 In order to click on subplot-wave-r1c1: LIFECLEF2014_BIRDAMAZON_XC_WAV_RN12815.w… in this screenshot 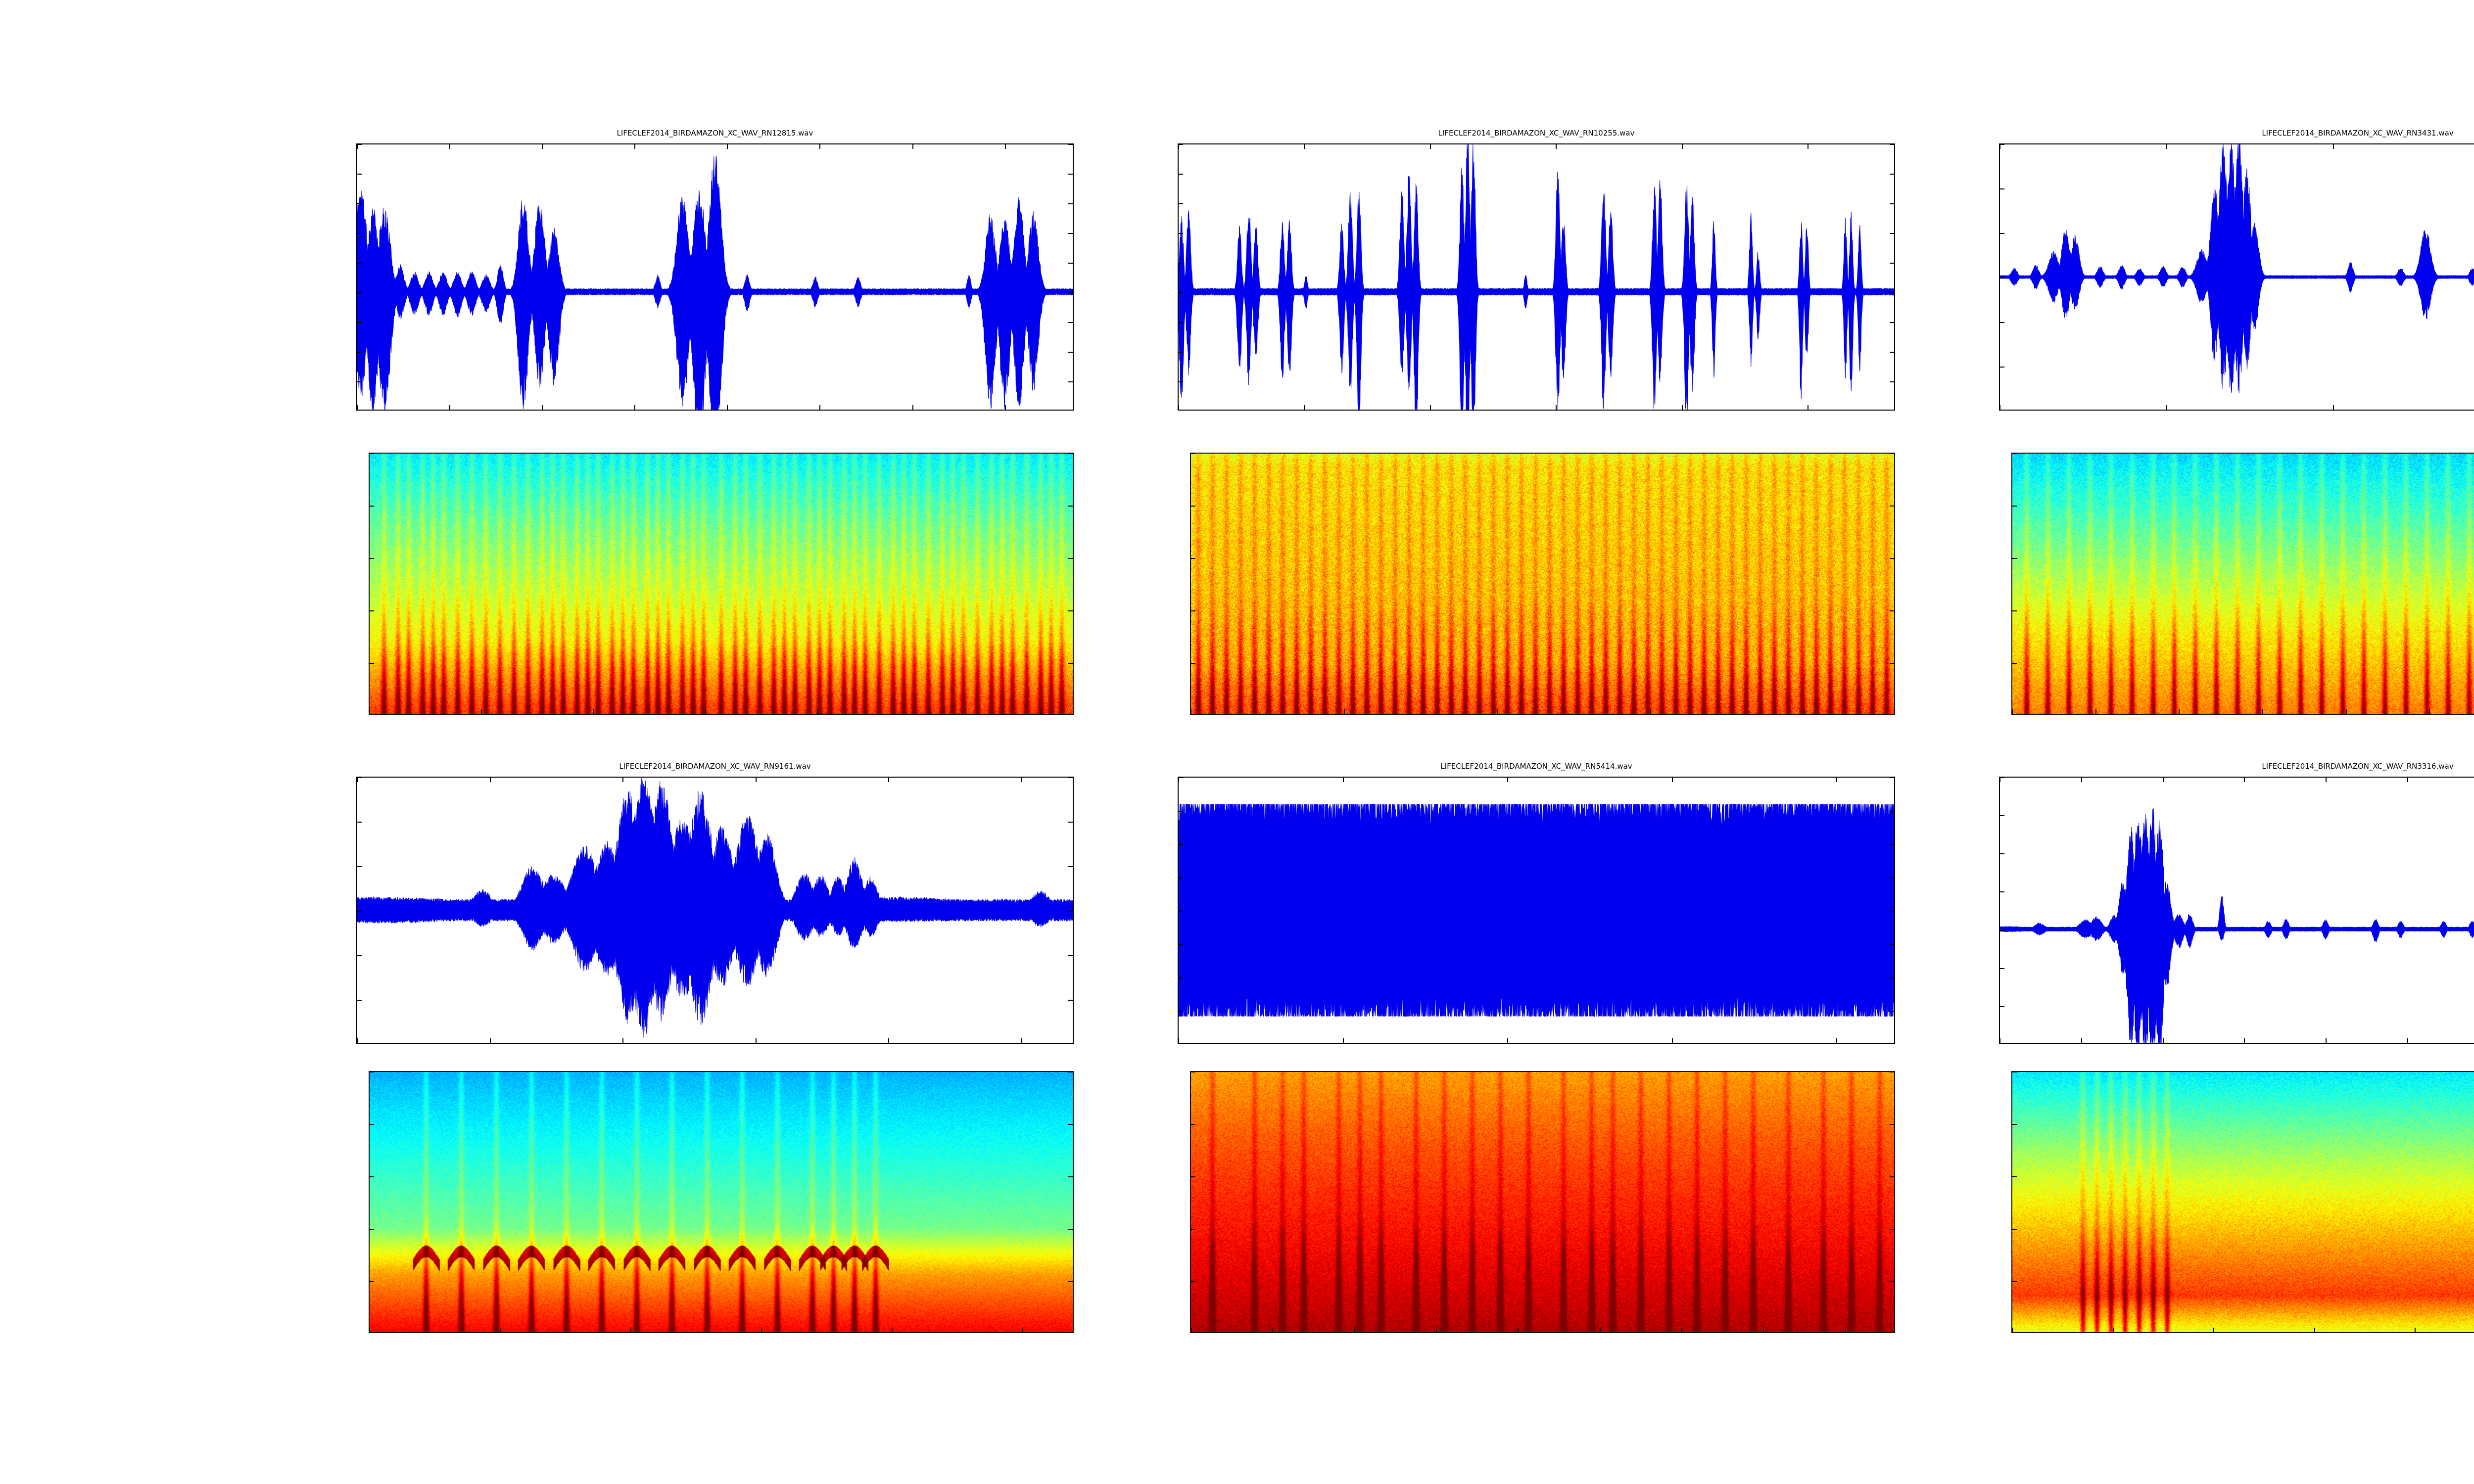, I will do `click(715, 270)`.